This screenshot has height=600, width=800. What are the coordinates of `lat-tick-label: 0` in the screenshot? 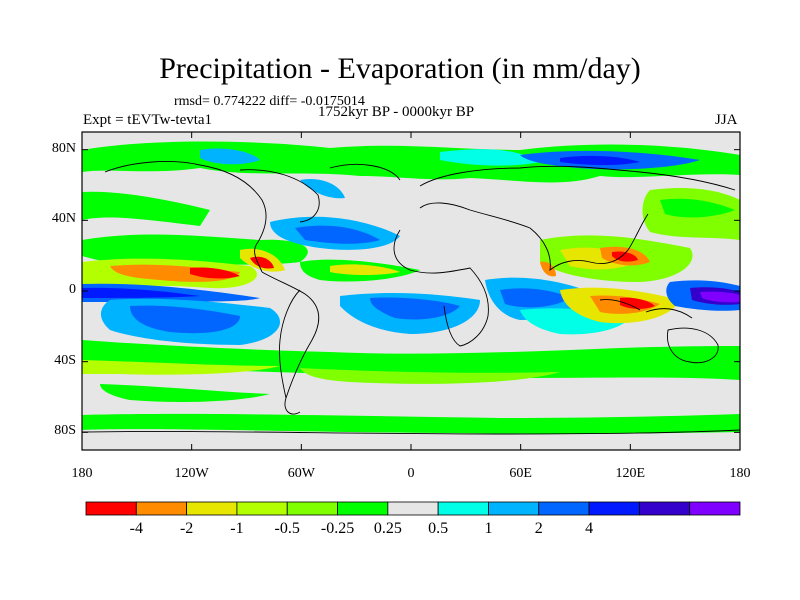 It's located at (72, 289).